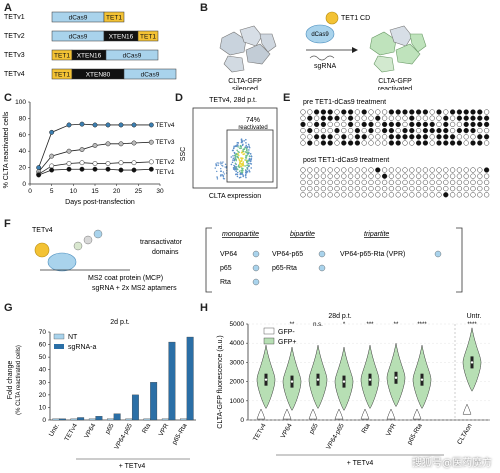 The image size is (500, 473). What do you see at coordinates (302, 234) in the screenshot?
I see `f-col-bi: bipartite` at bounding box center [302, 234].